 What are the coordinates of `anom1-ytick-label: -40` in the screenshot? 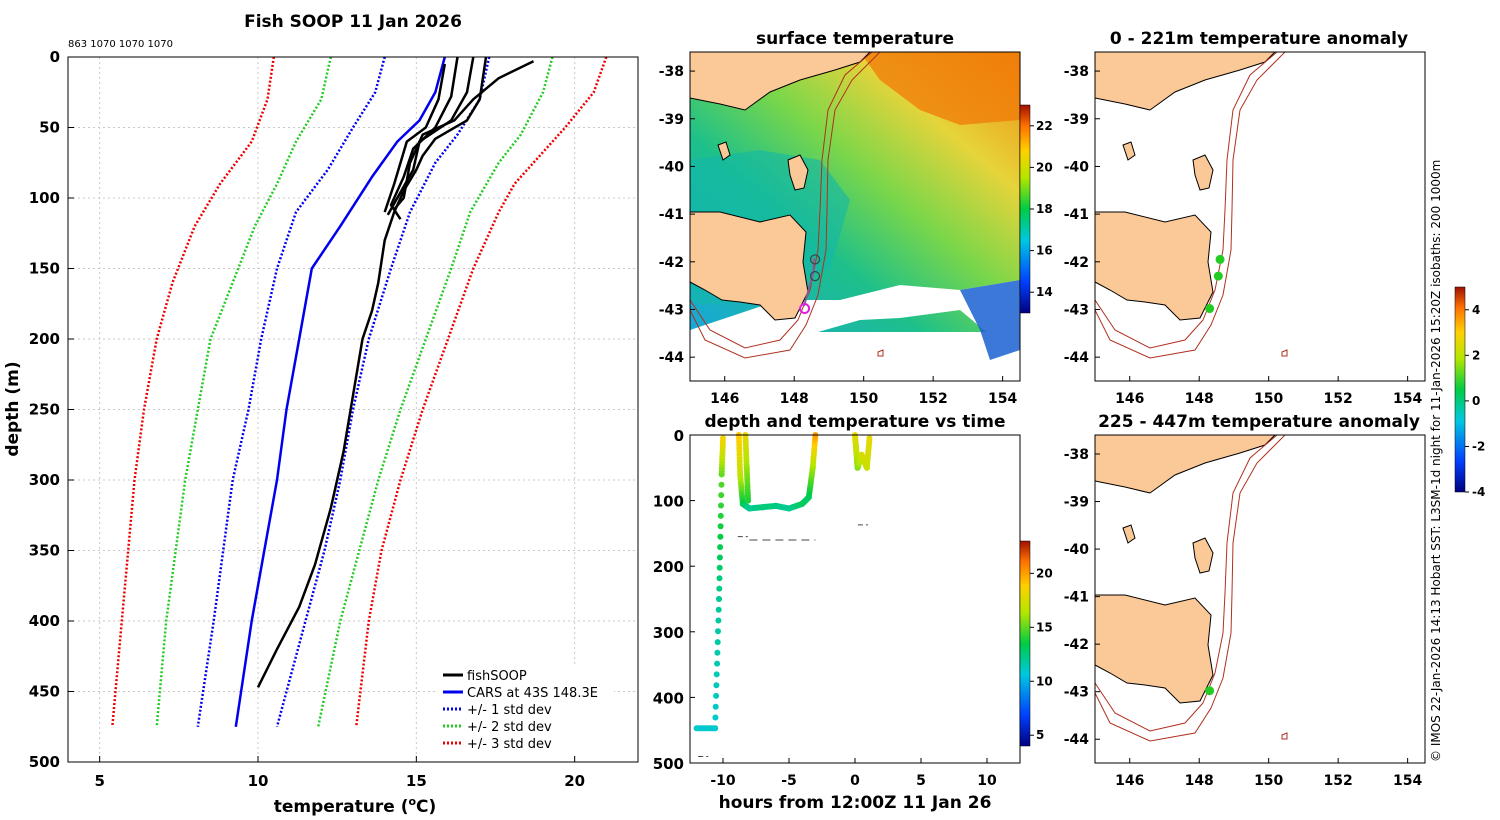 It's located at (1077, 167).